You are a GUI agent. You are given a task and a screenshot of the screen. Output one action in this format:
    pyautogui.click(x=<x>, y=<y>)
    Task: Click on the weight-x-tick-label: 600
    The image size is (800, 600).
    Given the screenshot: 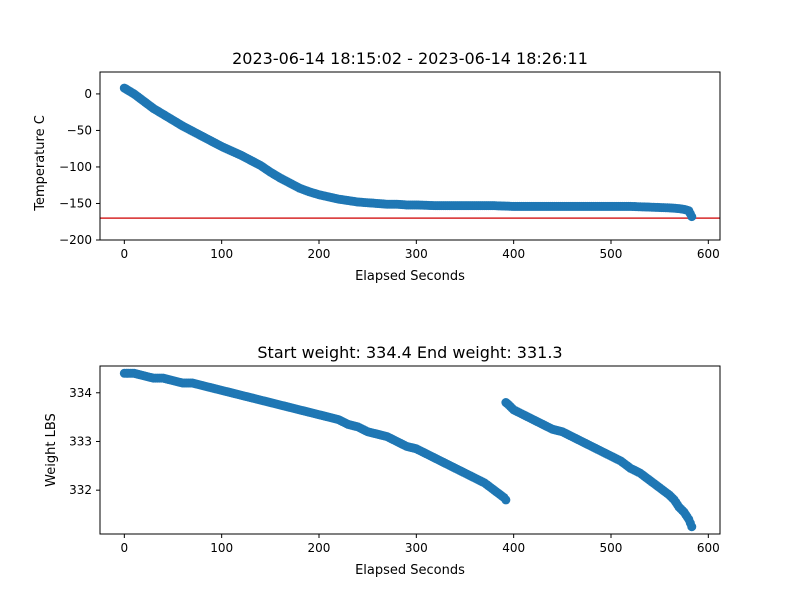 What is the action you would take?
    pyautogui.click(x=708, y=548)
    